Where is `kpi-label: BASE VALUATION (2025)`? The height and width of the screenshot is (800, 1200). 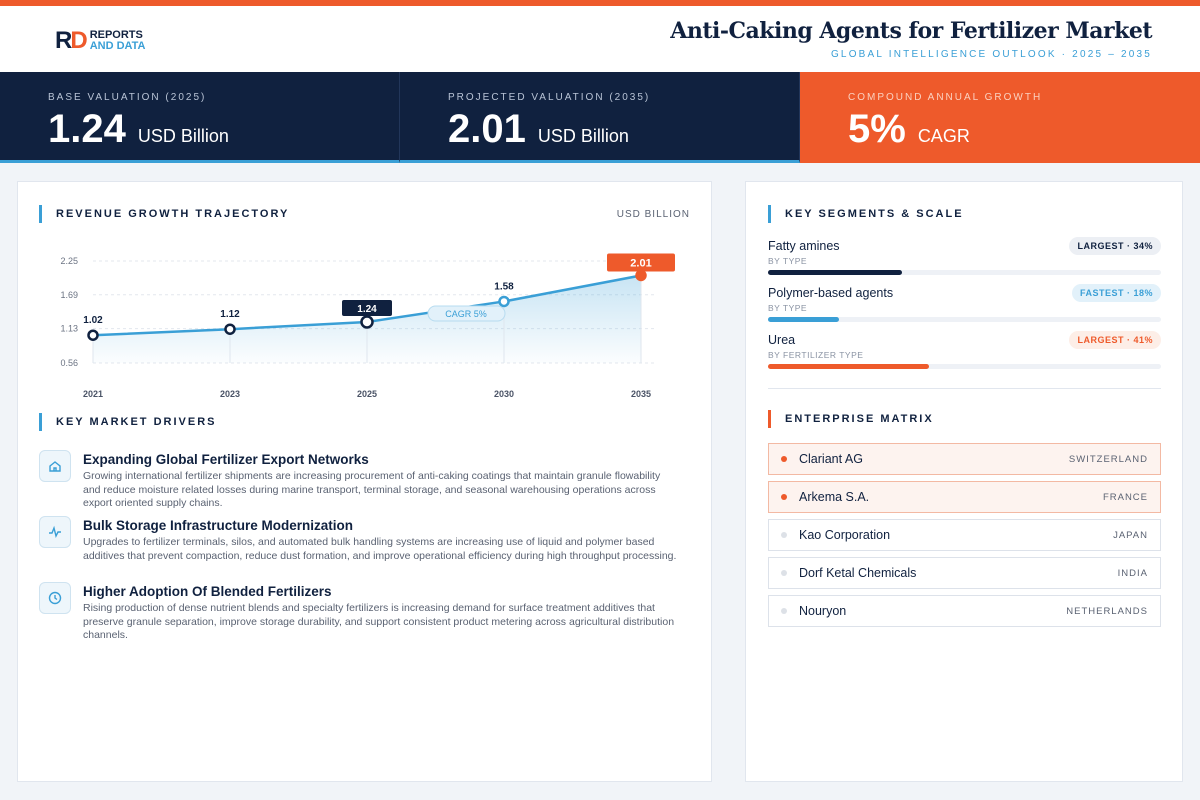
kpi-label: BASE VALUATION (2025) is located at coordinates (127, 97).